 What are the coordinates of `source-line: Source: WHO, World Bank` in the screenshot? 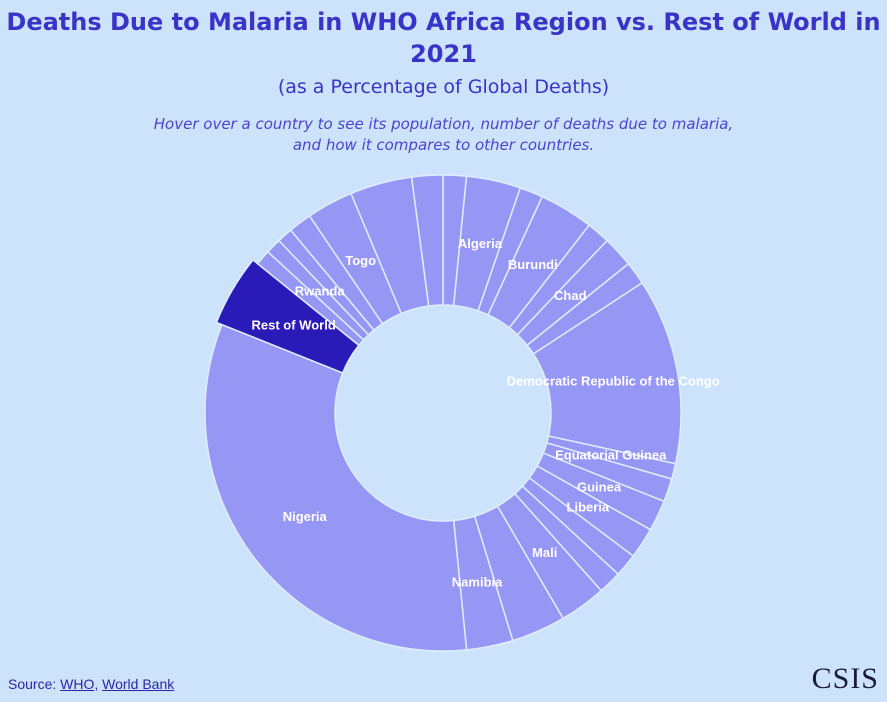 It's located at (91, 684).